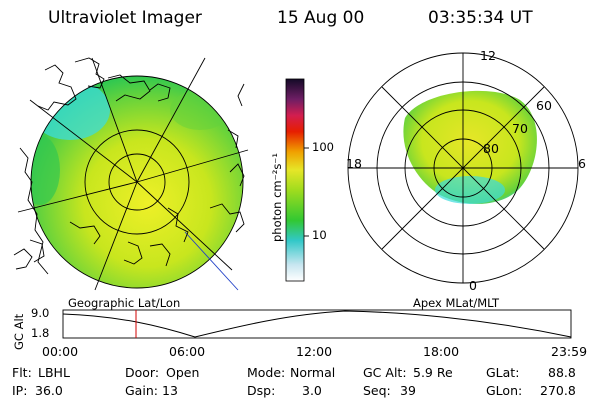  I want to click on altitude-ytick-min: 1.8, so click(40, 333).